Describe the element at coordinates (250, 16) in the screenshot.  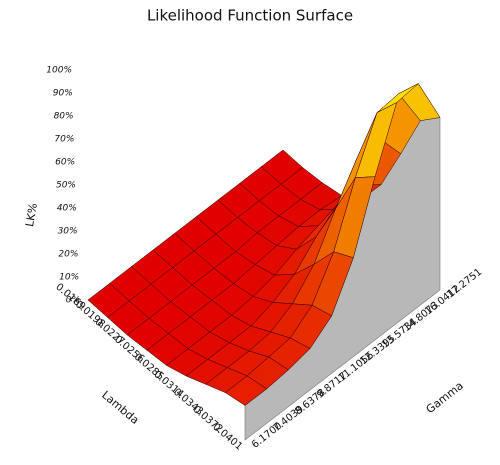
I see `chart-title: Likelihood Function Surface` at that location.